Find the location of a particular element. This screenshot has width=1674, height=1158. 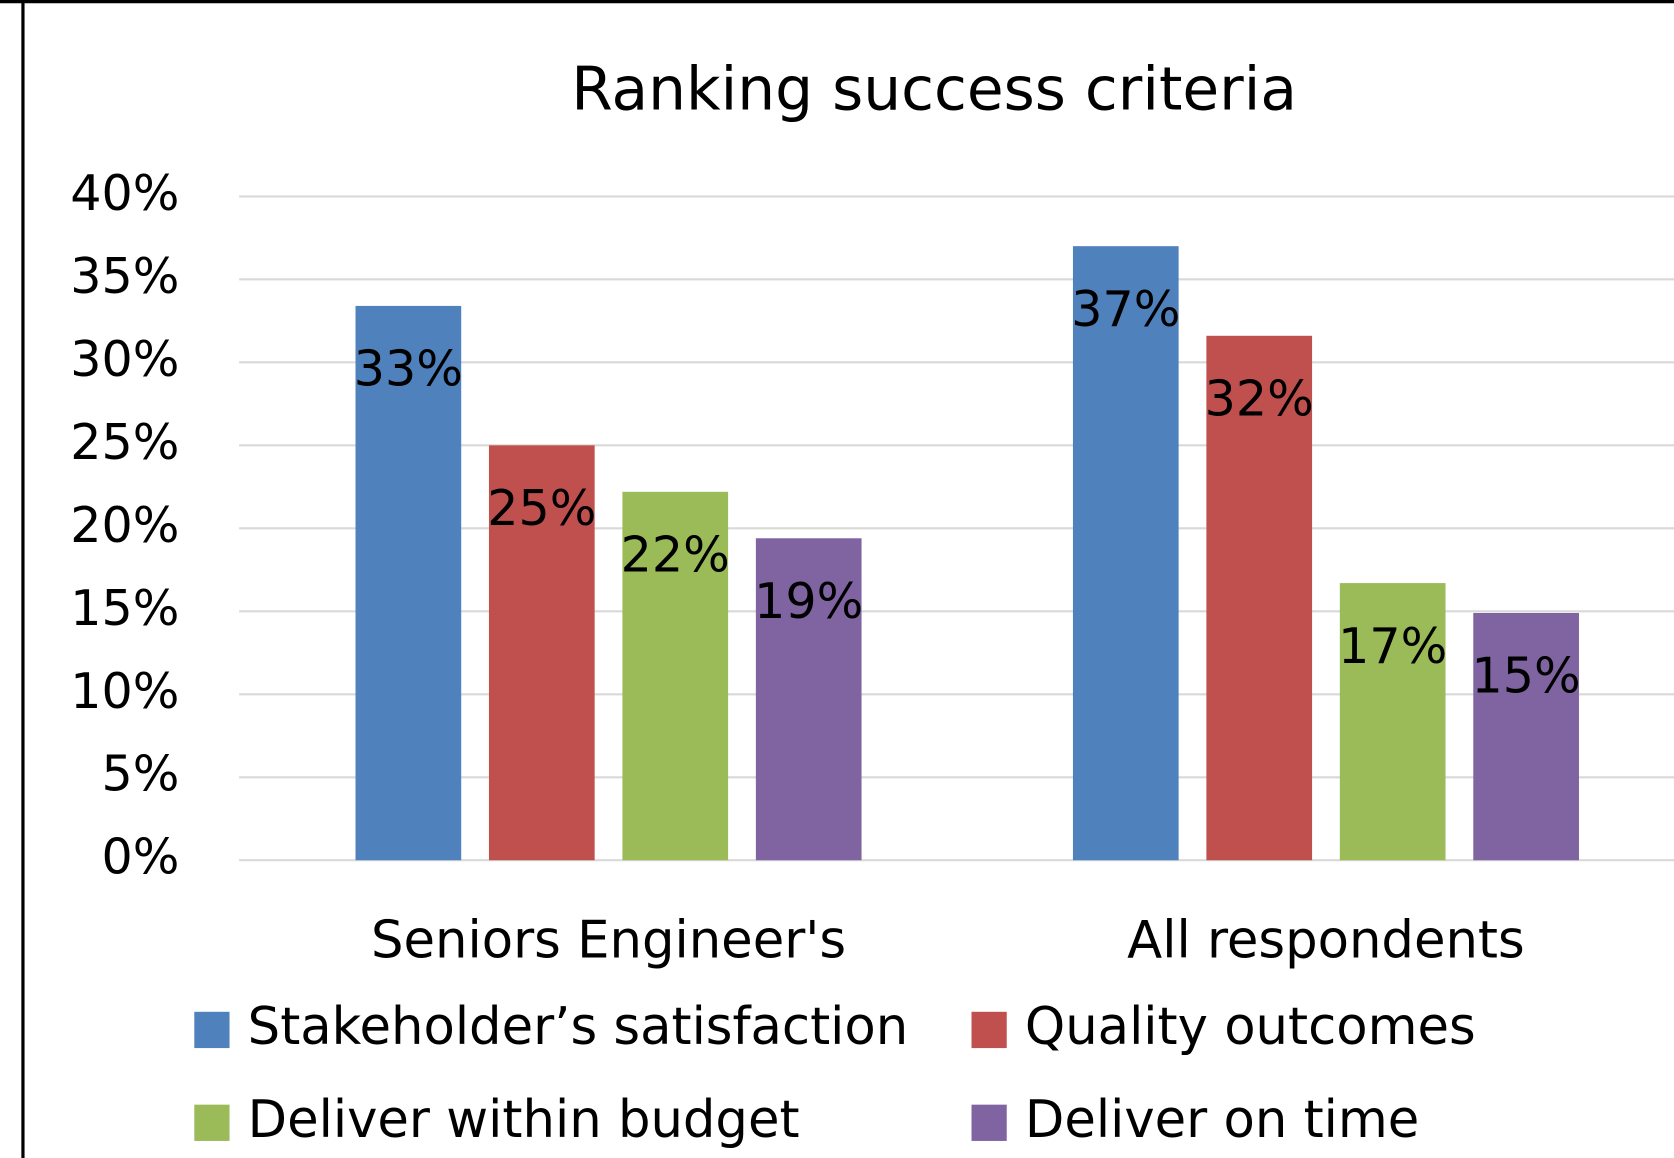

y-tick-label: 15% is located at coordinates (124, 608).